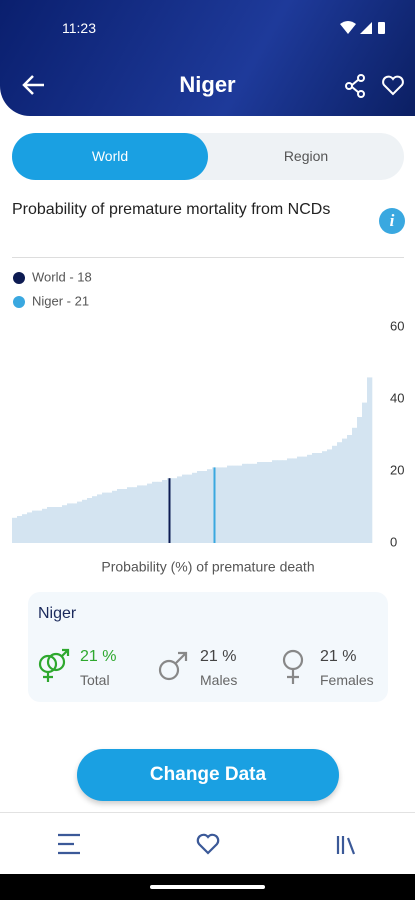 This screenshot has height=900, width=415. Describe the element at coordinates (79, 28) in the screenshot. I see `status-time: 11:23` at that location.